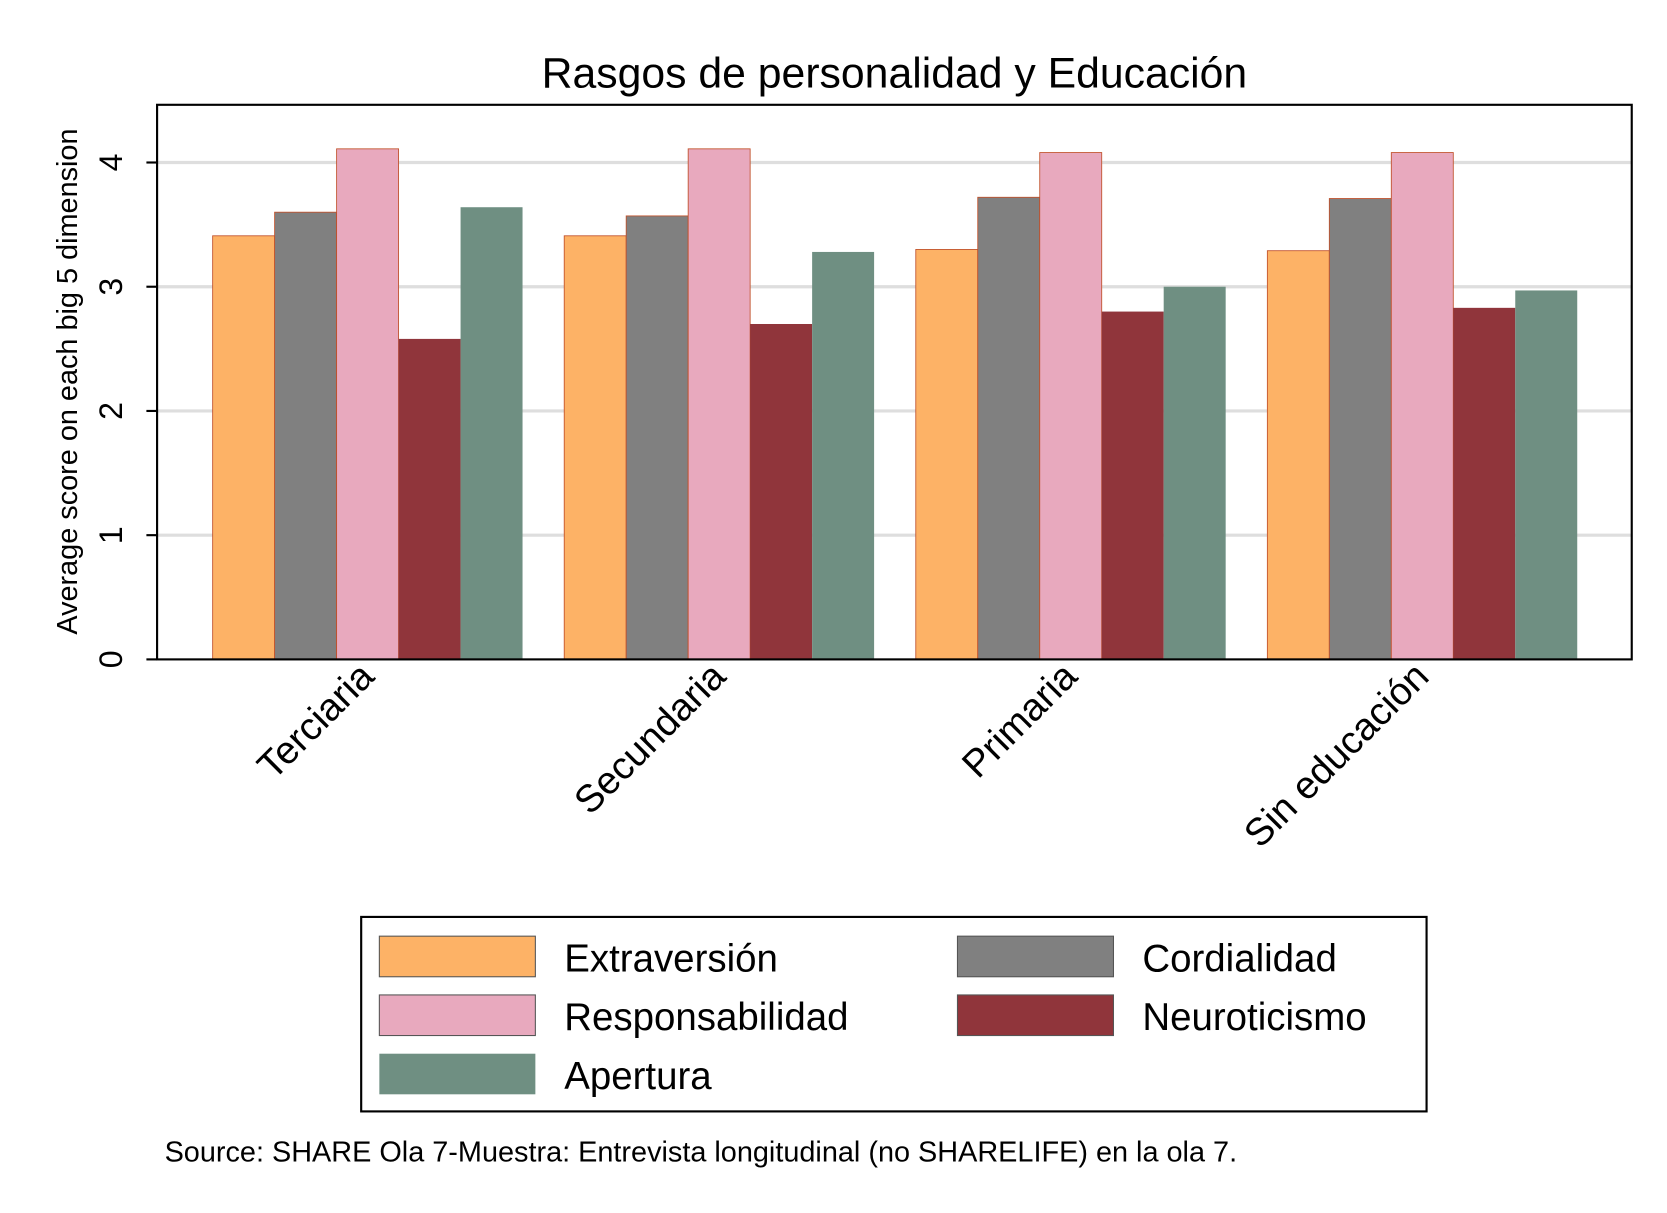 The image size is (1667, 1213). Describe the element at coordinates (111, 163) in the screenshot. I see `y-tick-label: 4` at that location.